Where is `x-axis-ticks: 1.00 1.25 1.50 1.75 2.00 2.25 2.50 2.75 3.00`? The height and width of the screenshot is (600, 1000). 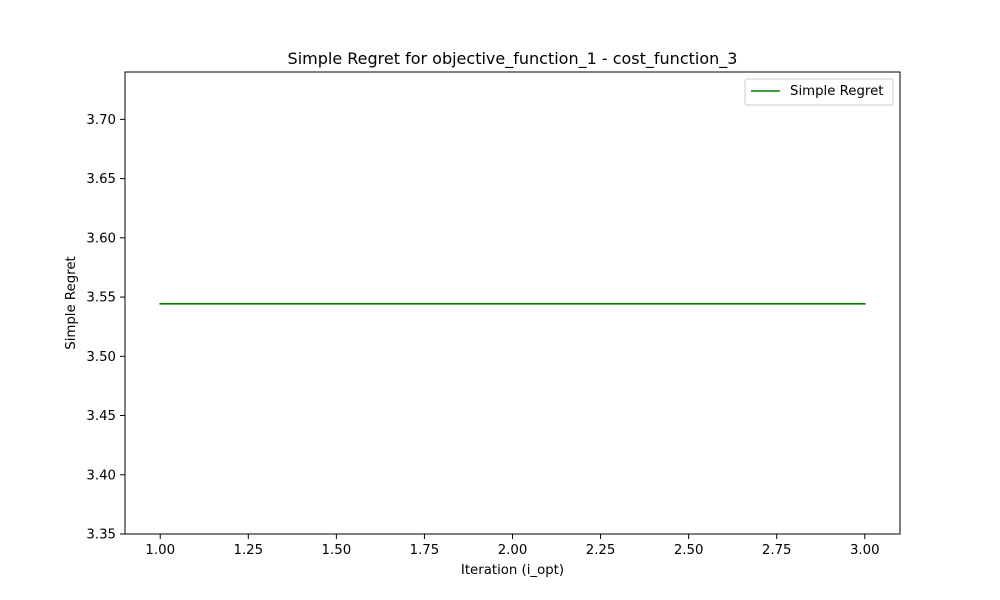
x-axis-ticks: 1.00 1.25 1.50 1.75 2.00 2.25 2.50 2.75 3.00 is located at coordinates (512, 546).